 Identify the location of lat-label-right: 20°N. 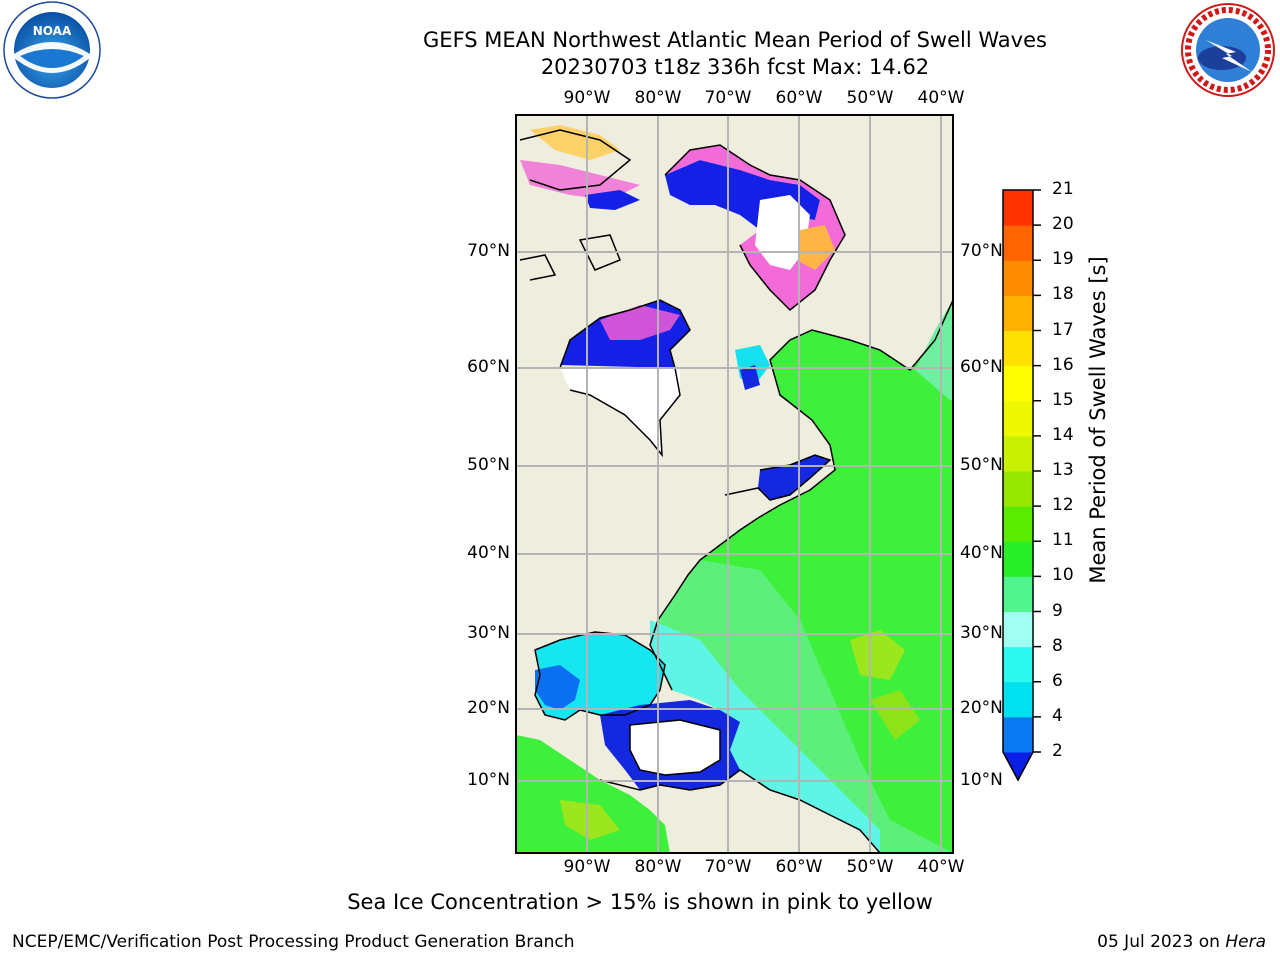
(981, 708).